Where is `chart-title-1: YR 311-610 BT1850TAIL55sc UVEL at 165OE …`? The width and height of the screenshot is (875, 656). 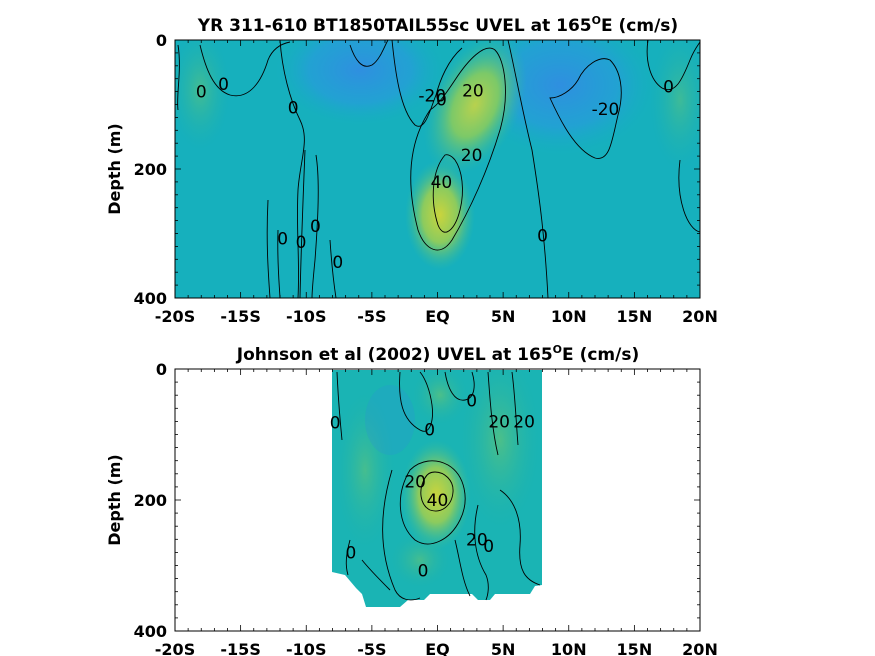
chart-title-1: YR 311-610 BT1850TAIL55sc UVEL at 165OE … is located at coordinates (437, 25).